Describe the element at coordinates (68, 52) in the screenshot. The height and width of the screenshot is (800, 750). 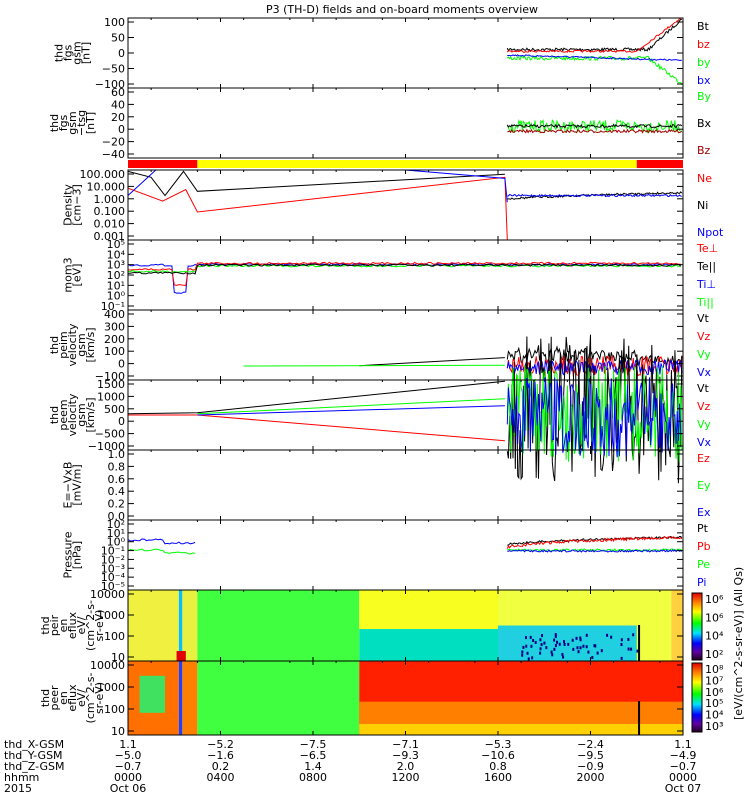
I see `y-label-line: fgs` at that location.